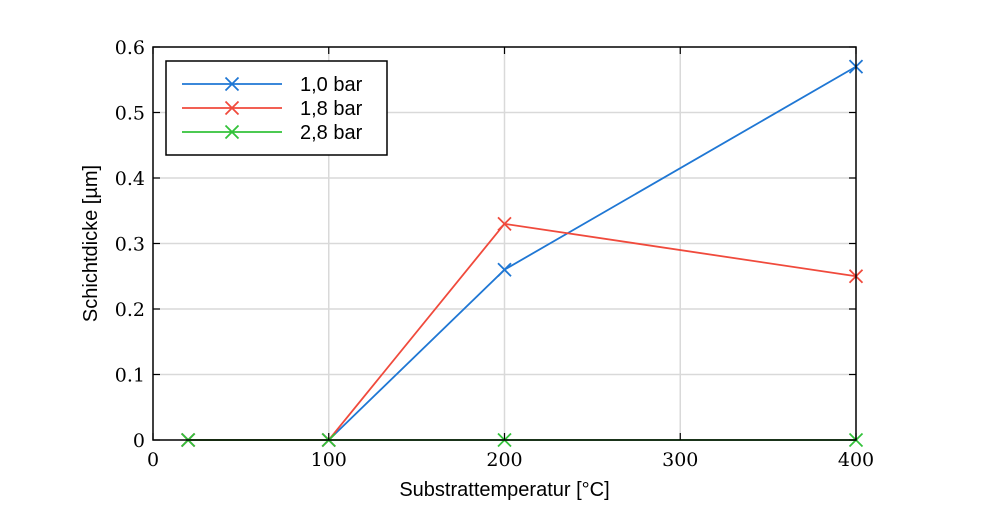 The image size is (998, 517). I want to click on legend-item: 1,0 bar, so click(272, 85).